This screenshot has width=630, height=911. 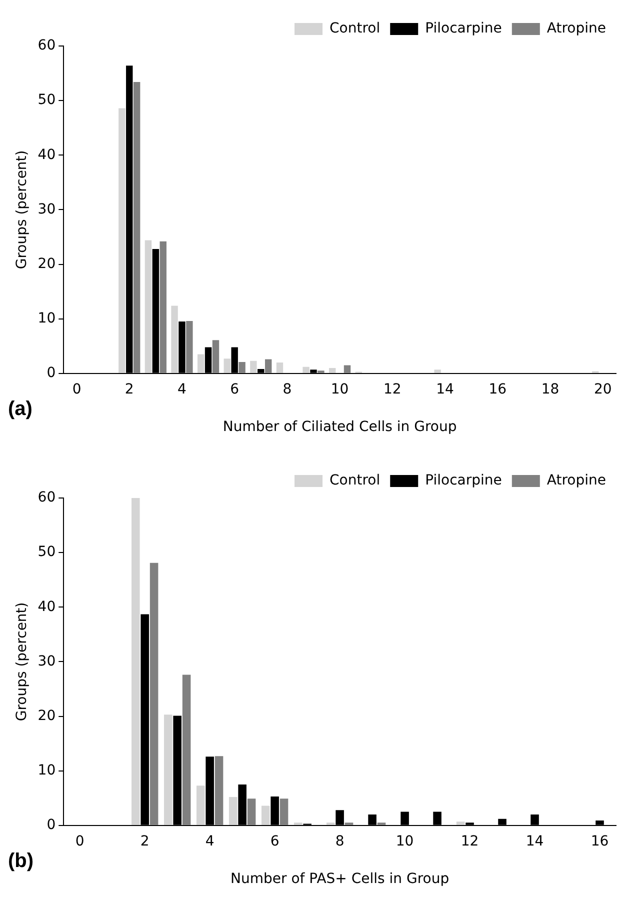 I want to click on x-tick-label: 18, so click(x=550, y=389).